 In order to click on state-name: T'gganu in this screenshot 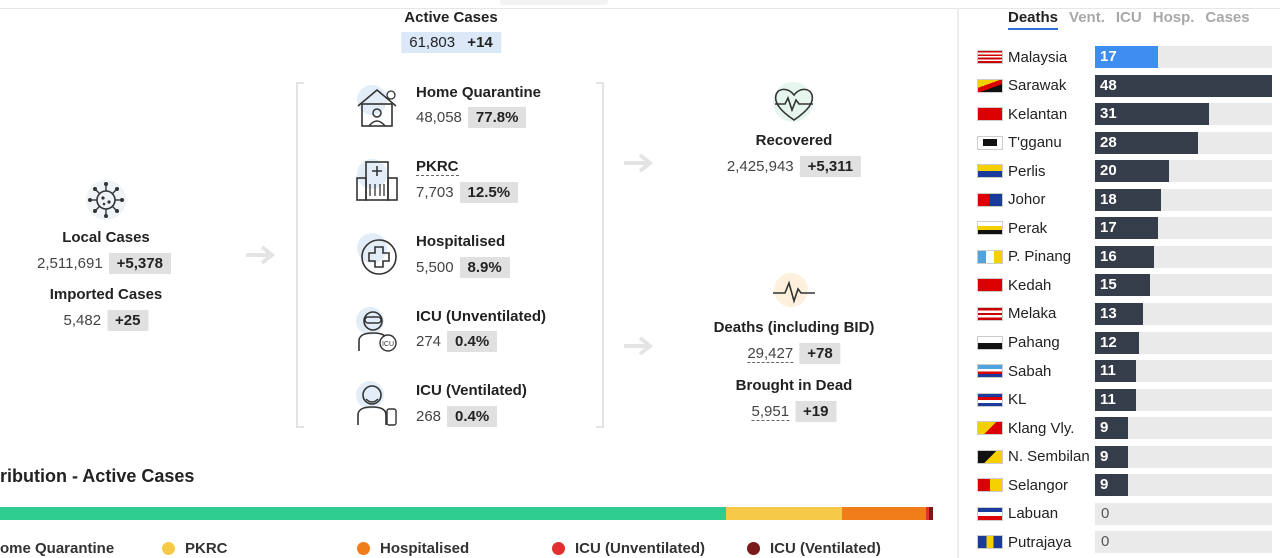, I will do `click(1035, 143)`.